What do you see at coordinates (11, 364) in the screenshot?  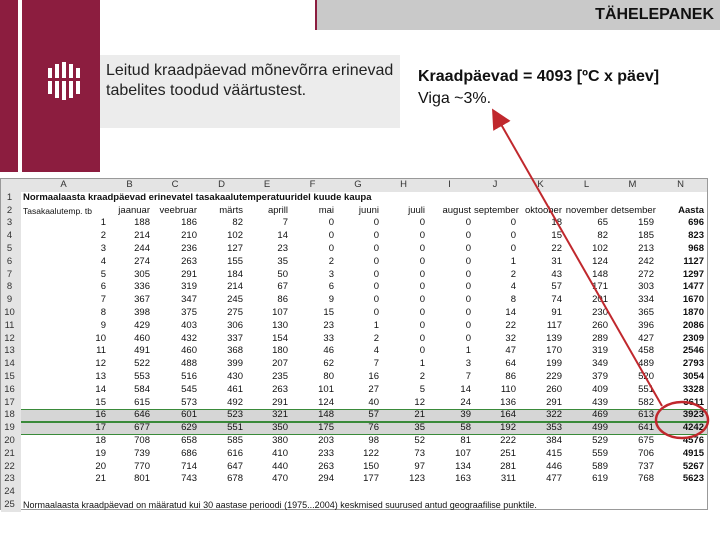 I see `row-number: 14` at bounding box center [11, 364].